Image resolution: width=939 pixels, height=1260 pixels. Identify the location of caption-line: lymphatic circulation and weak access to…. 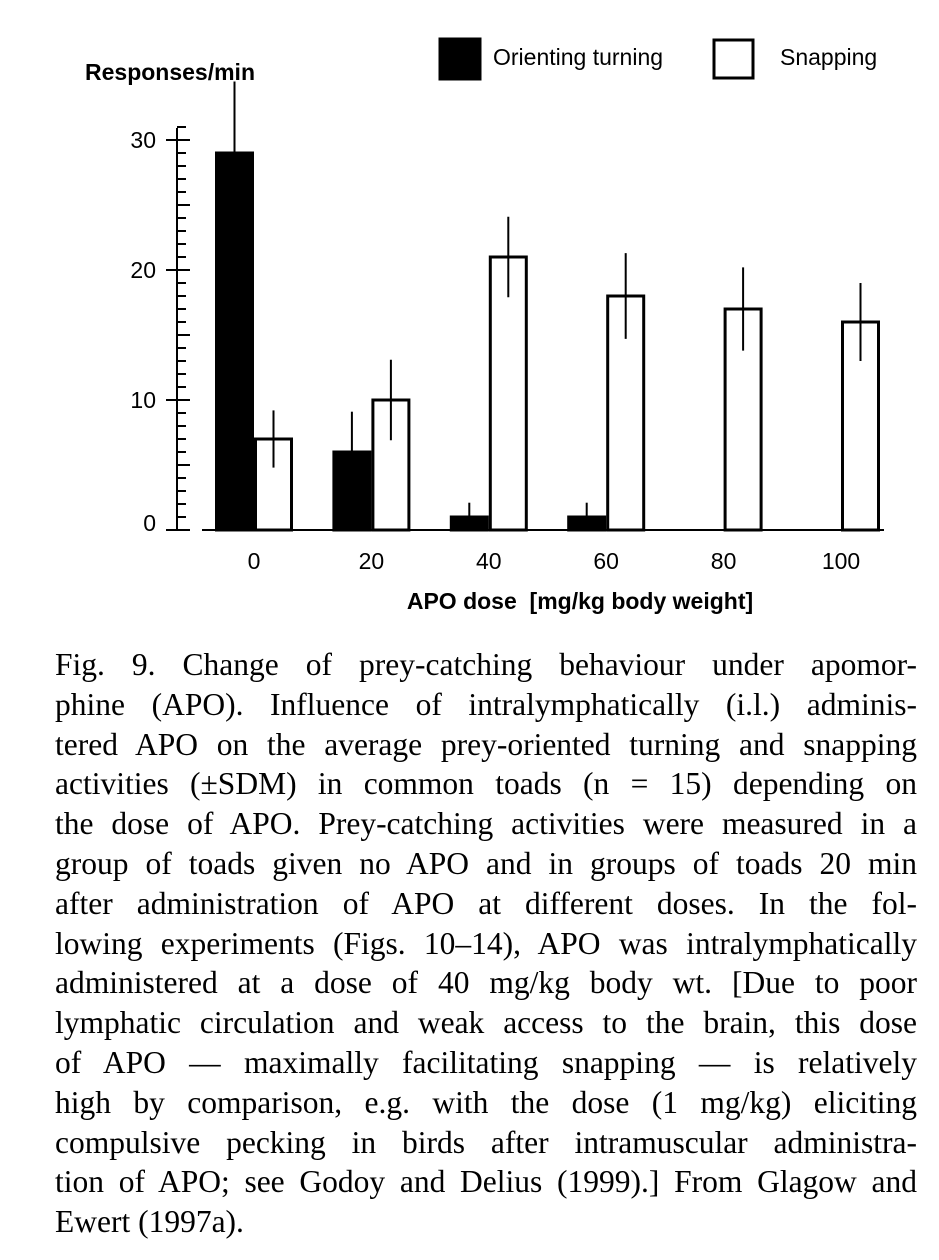
(486, 1023).